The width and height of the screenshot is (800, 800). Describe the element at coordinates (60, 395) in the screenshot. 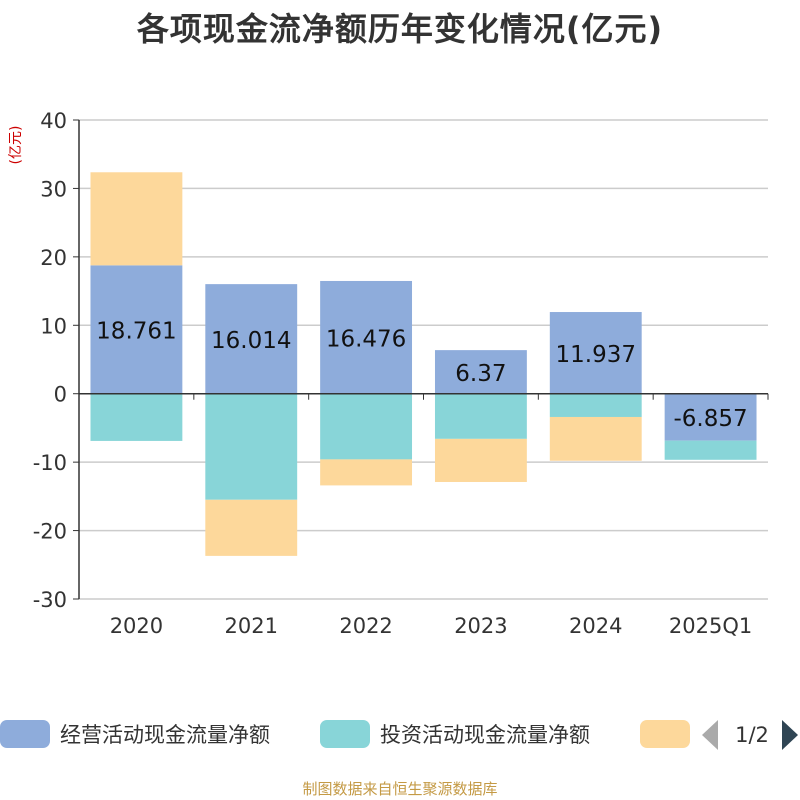

I see `y-tick-label: 0` at that location.